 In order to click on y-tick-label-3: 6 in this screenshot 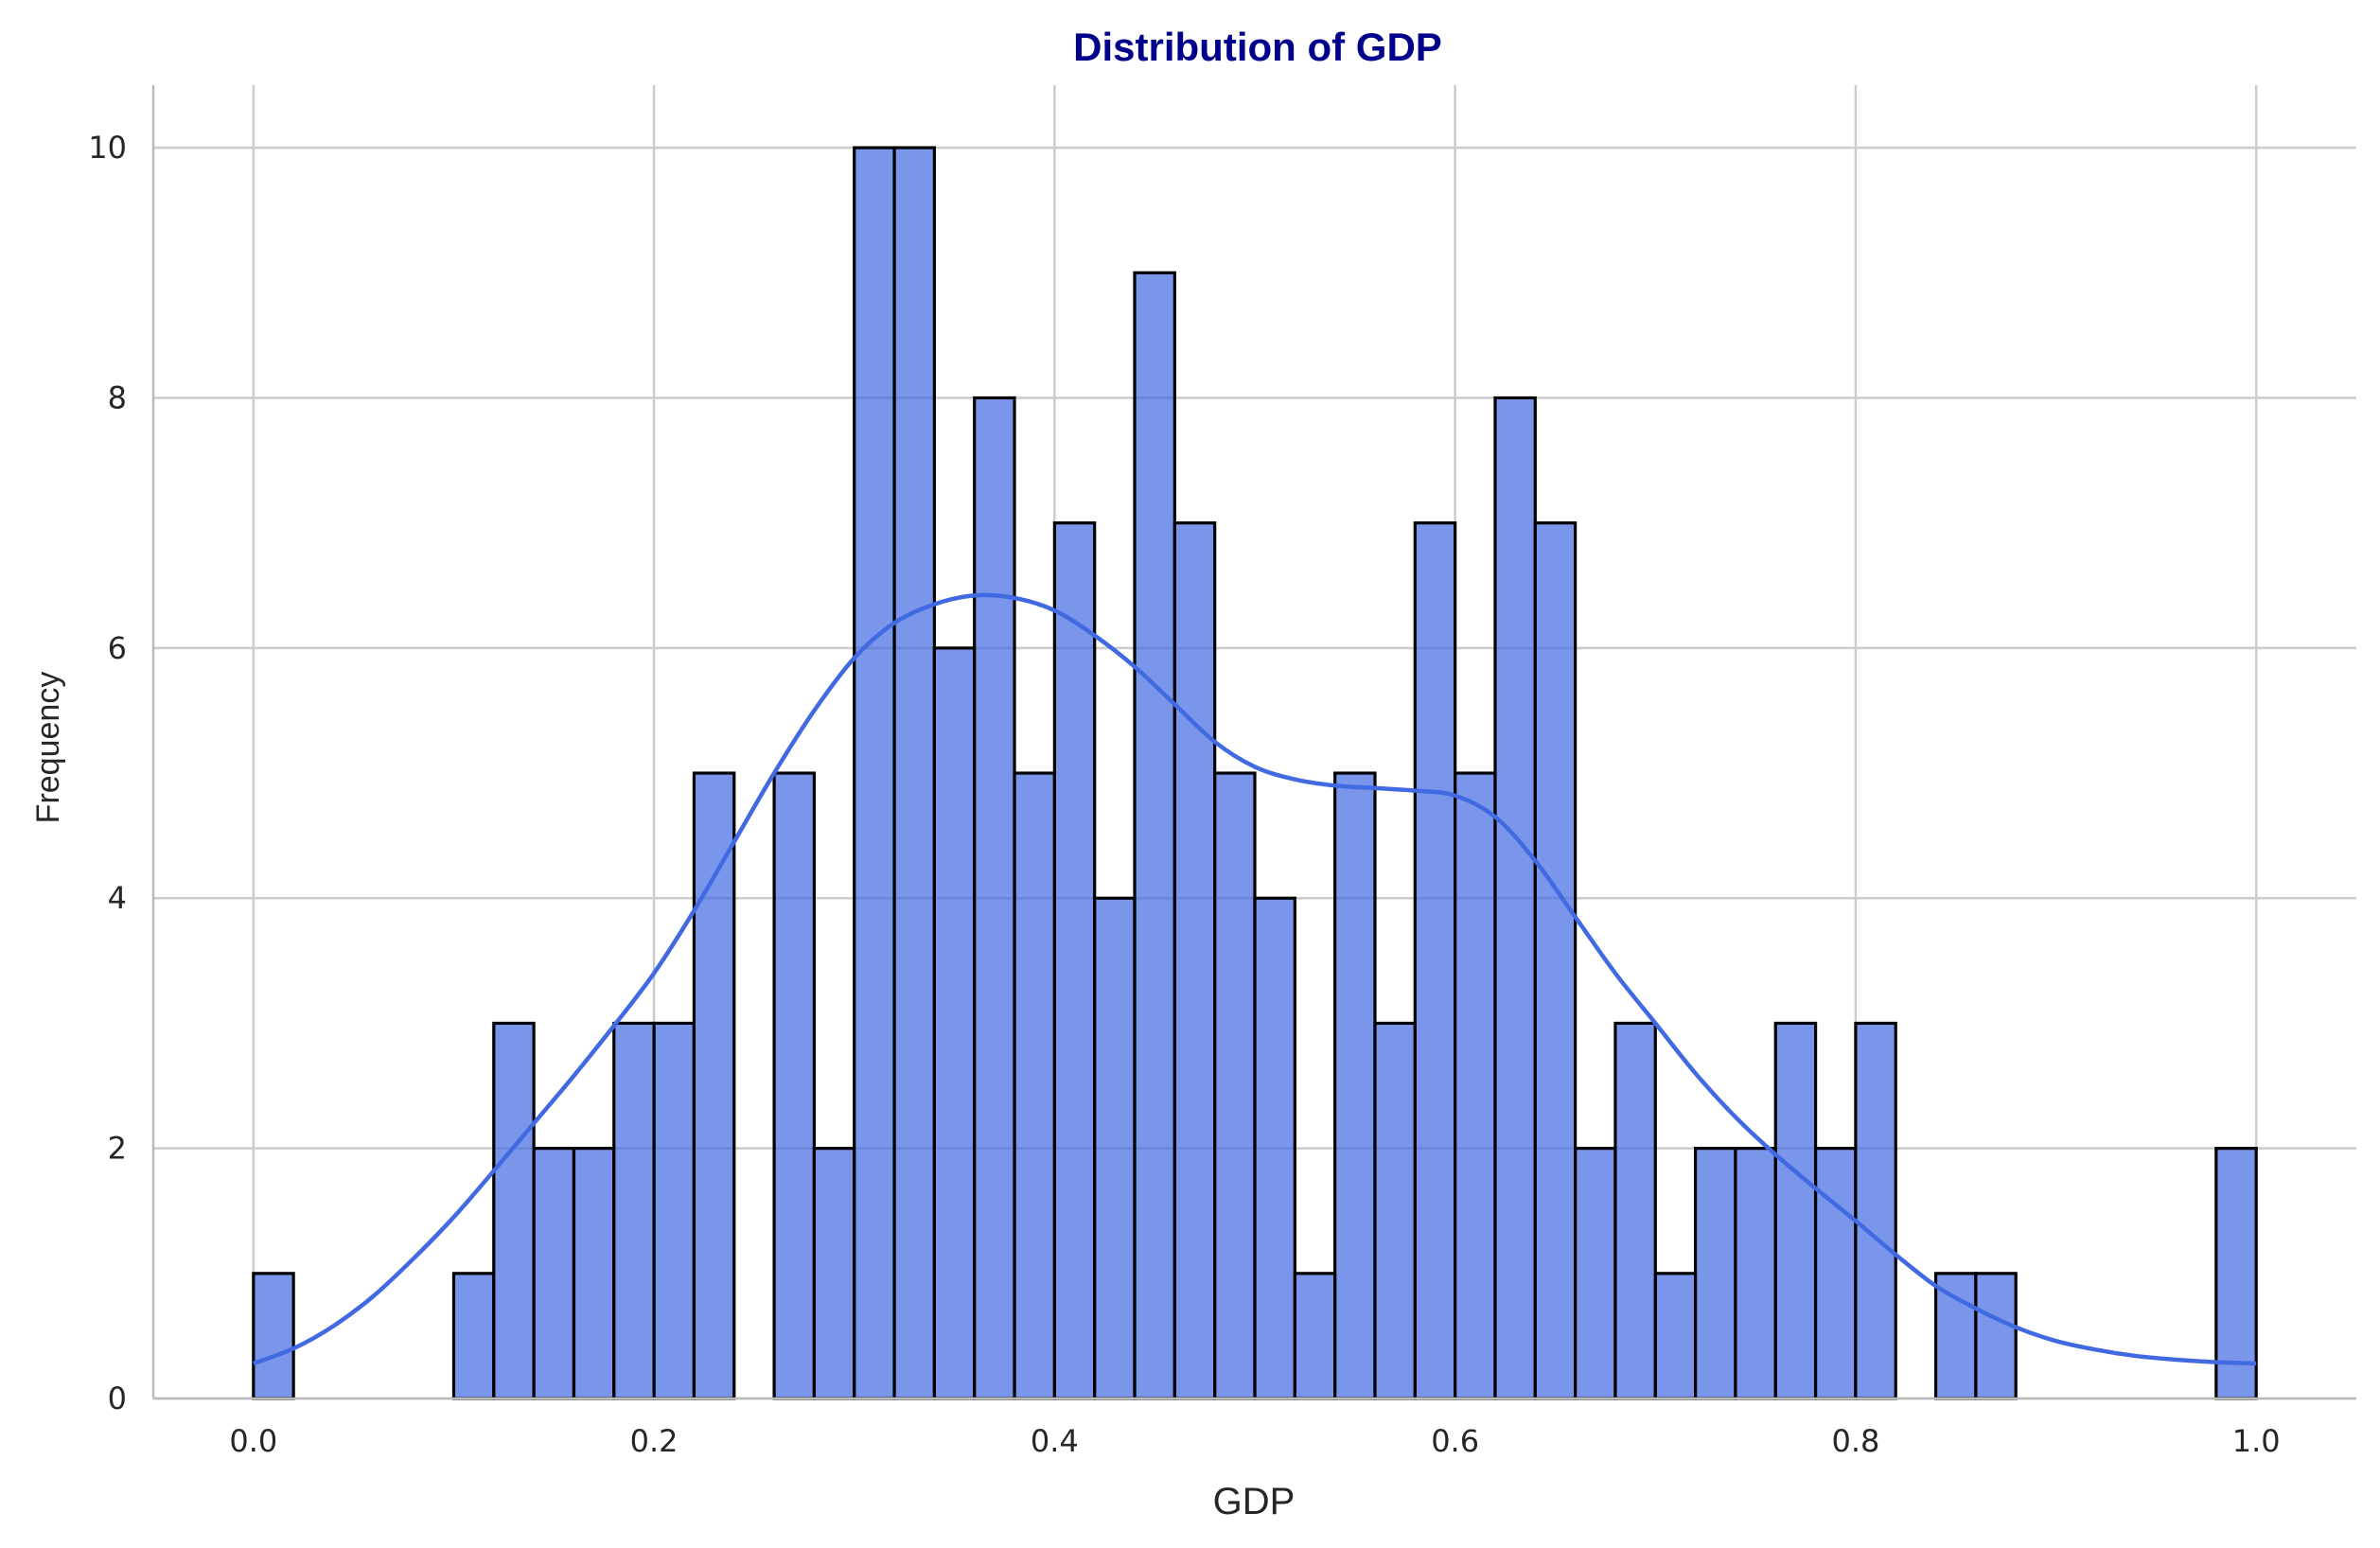, I will do `click(117, 648)`.